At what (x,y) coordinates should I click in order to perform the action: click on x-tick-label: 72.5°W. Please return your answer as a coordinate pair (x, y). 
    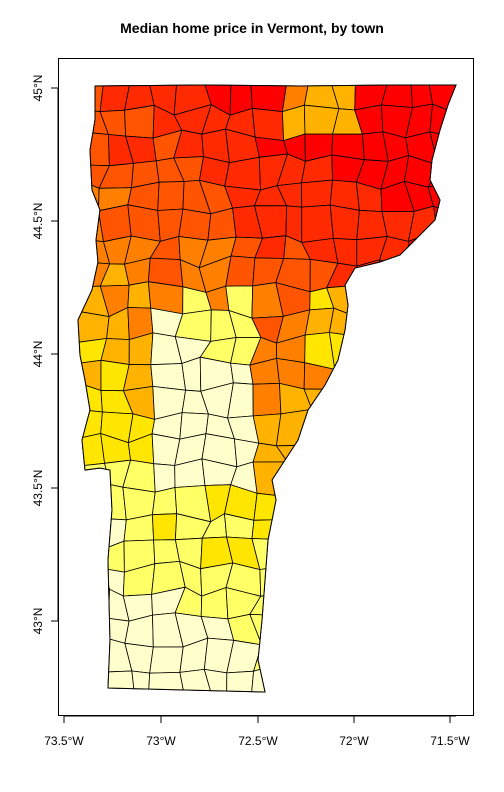
    Looking at the image, I should click on (258, 741).